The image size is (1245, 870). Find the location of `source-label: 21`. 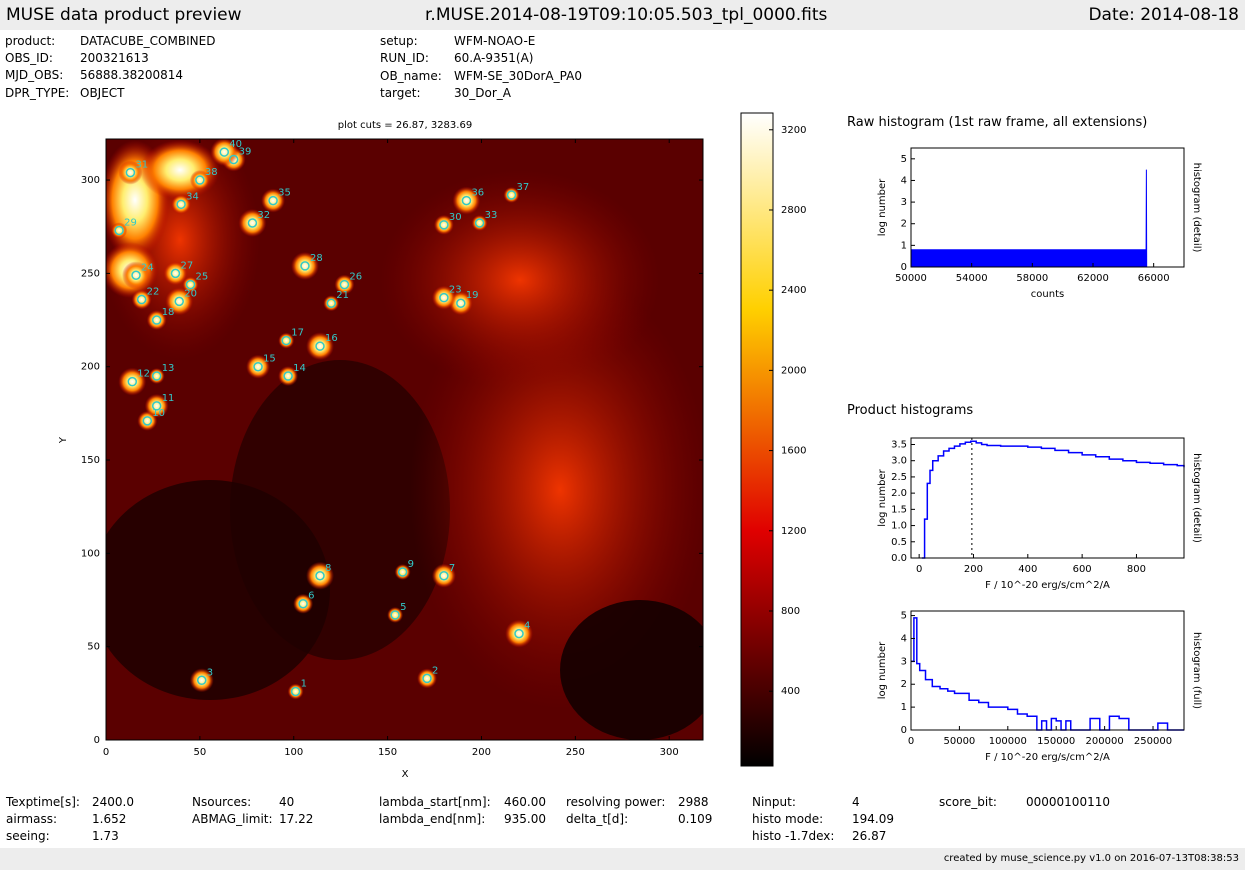

source-label: 21 is located at coordinates (342, 295).